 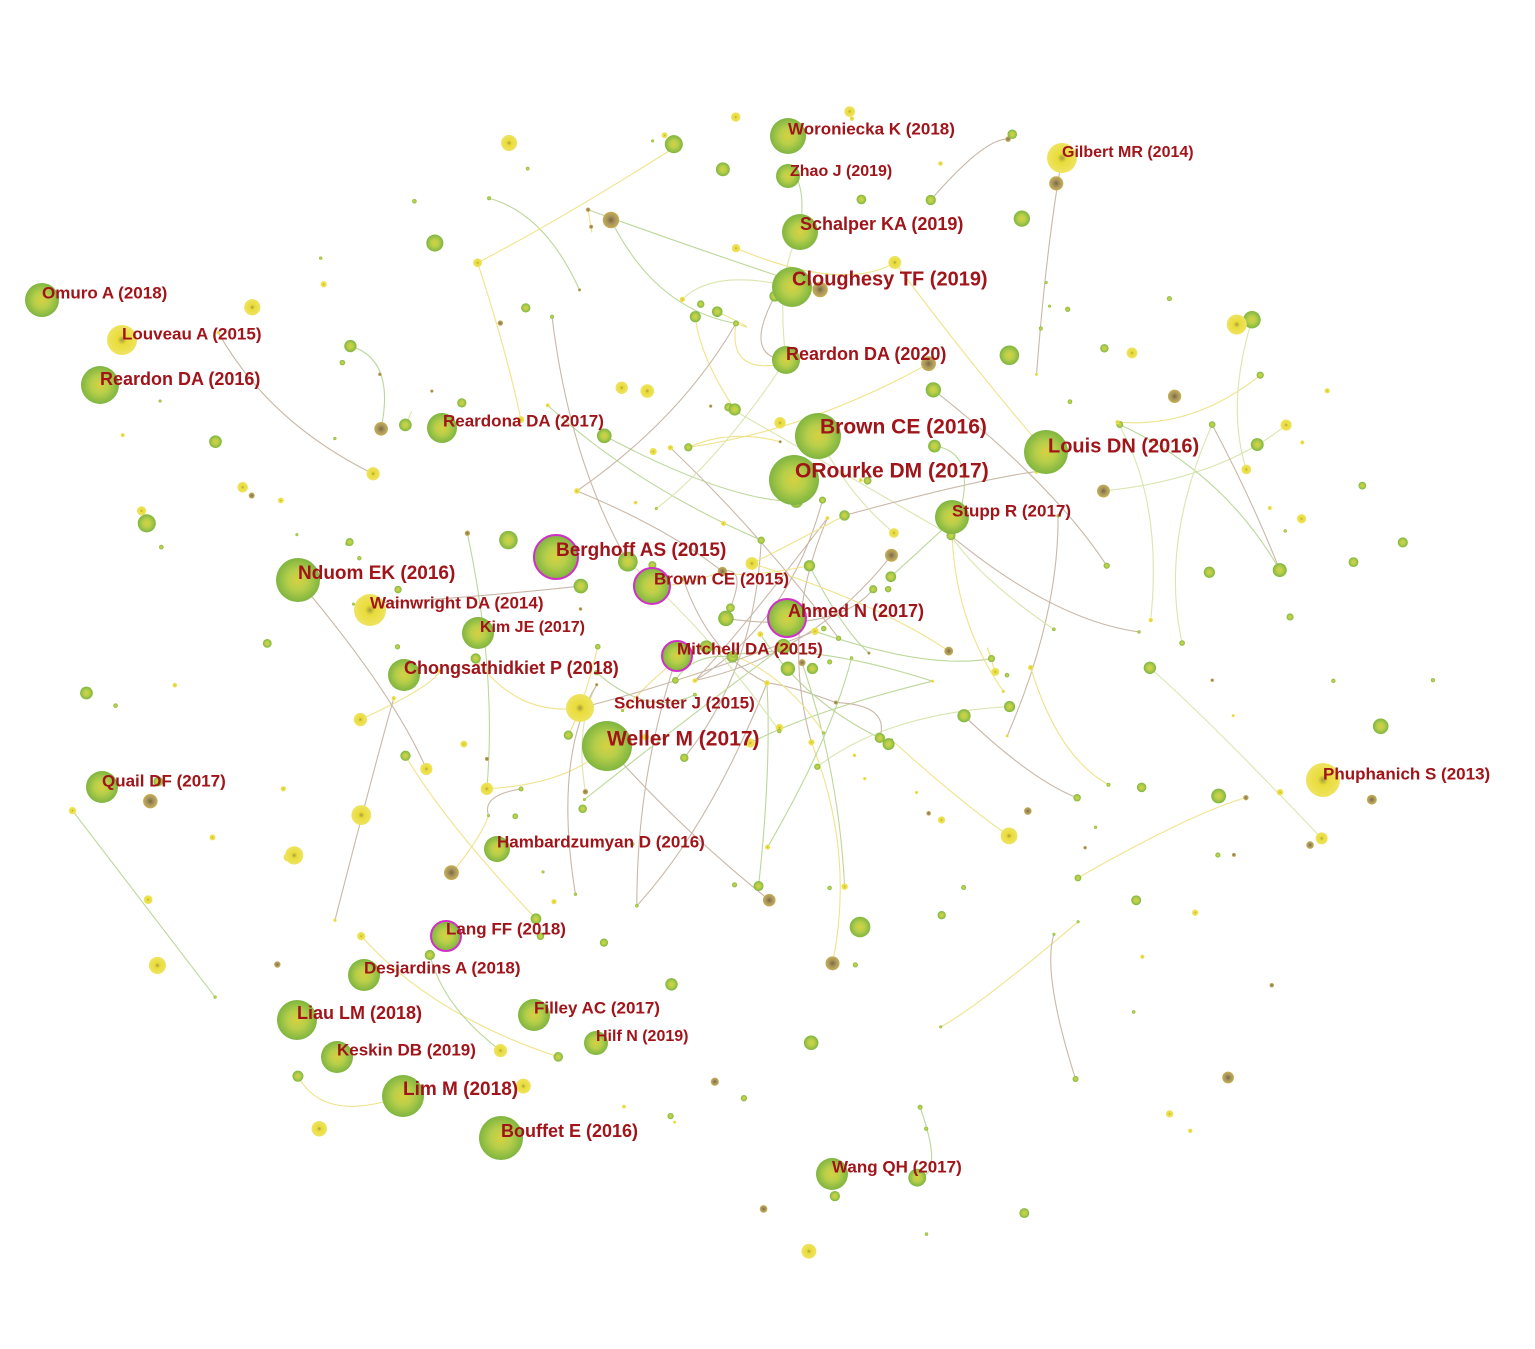 What do you see at coordinates (641, 550) in the screenshot?
I see `node-label: Berghoff AS (2015)` at bounding box center [641, 550].